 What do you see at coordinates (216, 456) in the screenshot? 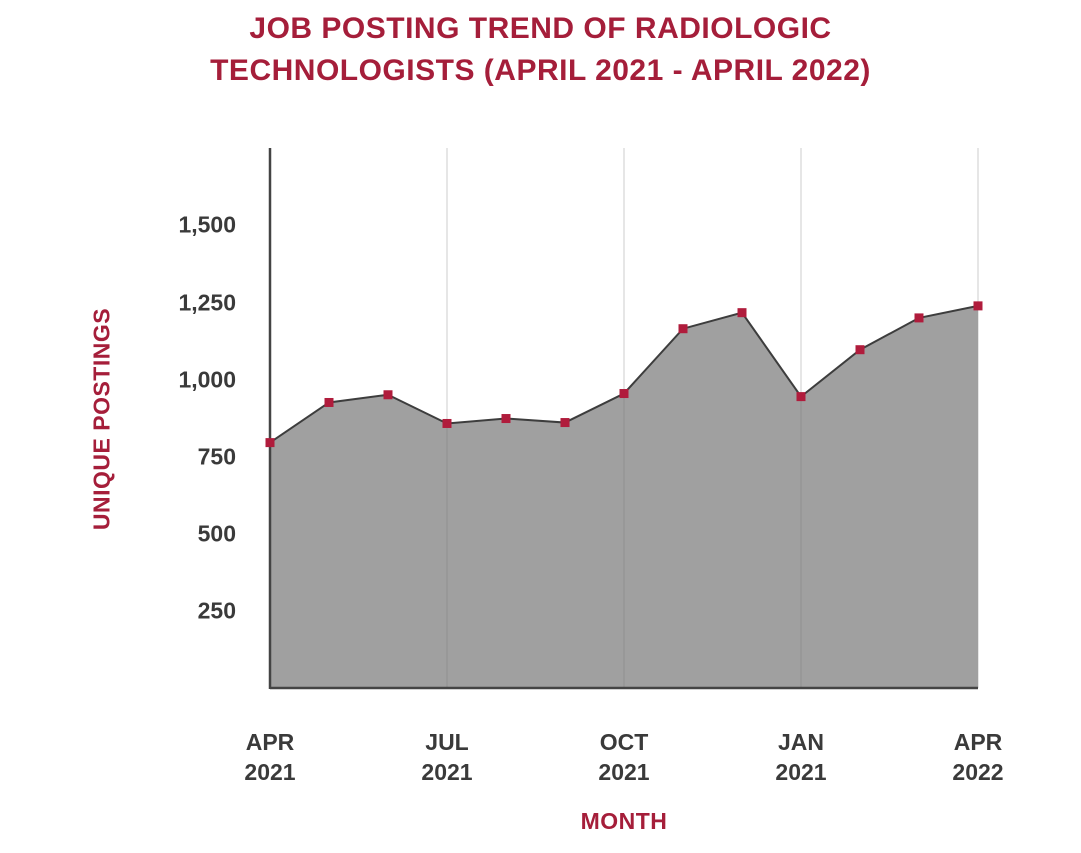
I see `y-tick-750: 750` at bounding box center [216, 456].